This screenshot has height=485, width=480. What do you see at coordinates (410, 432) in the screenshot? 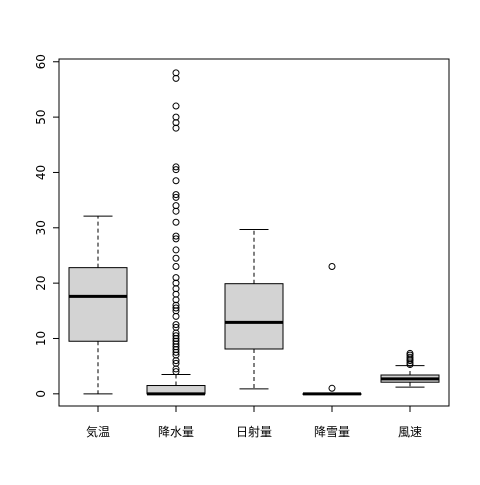
I see `x-tick-label: 風速` at bounding box center [410, 432].